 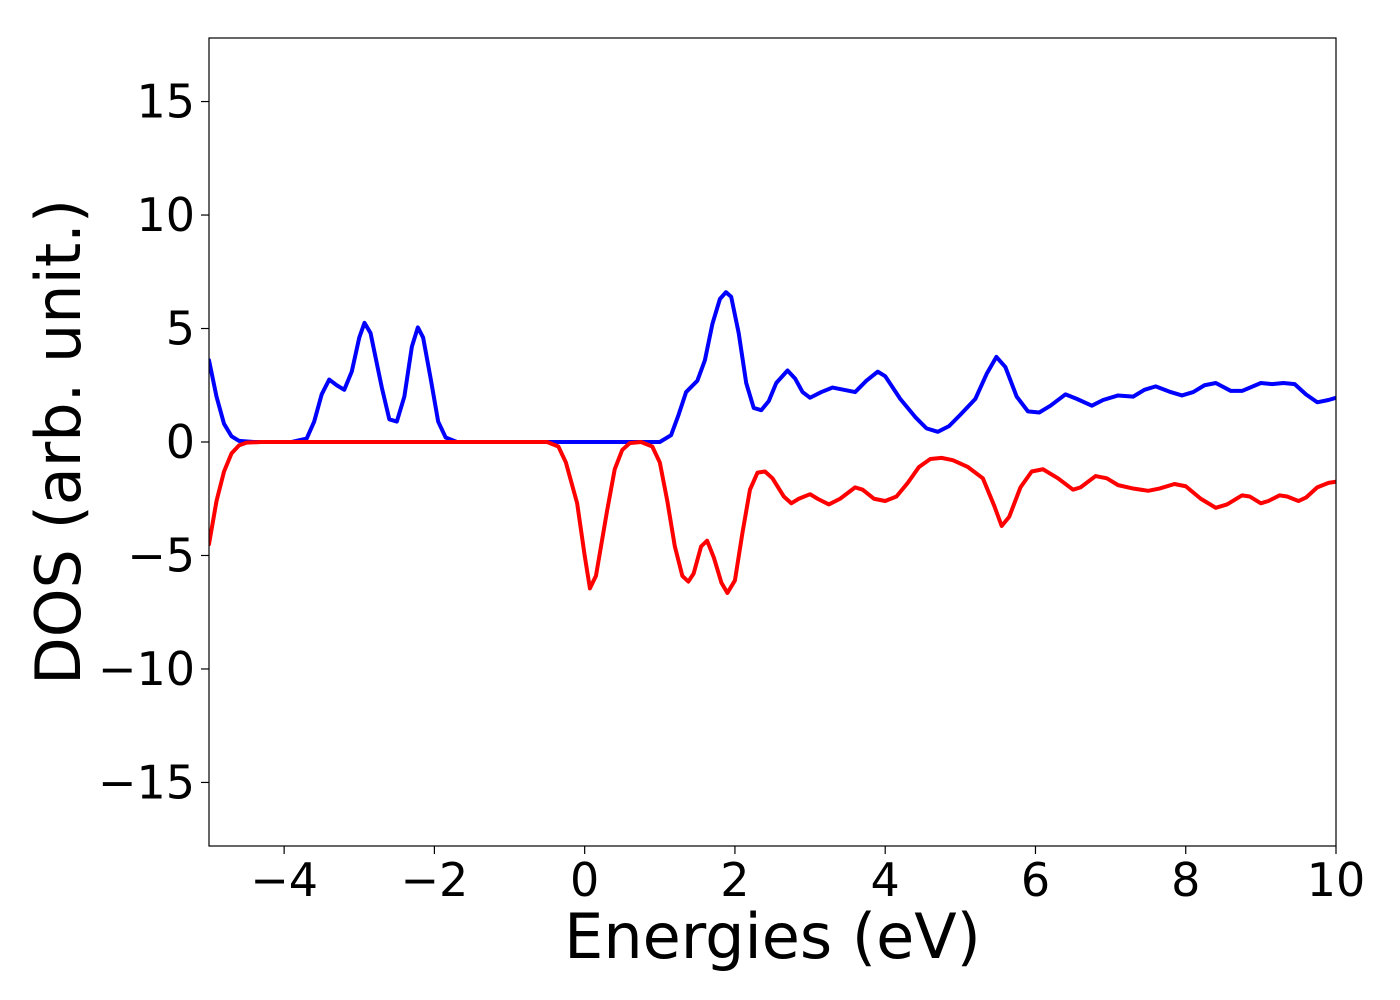 What do you see at coordinates (180, 442) in the screenshot?
I see `y-tick-label: 0` at bounding box center [180, 442].